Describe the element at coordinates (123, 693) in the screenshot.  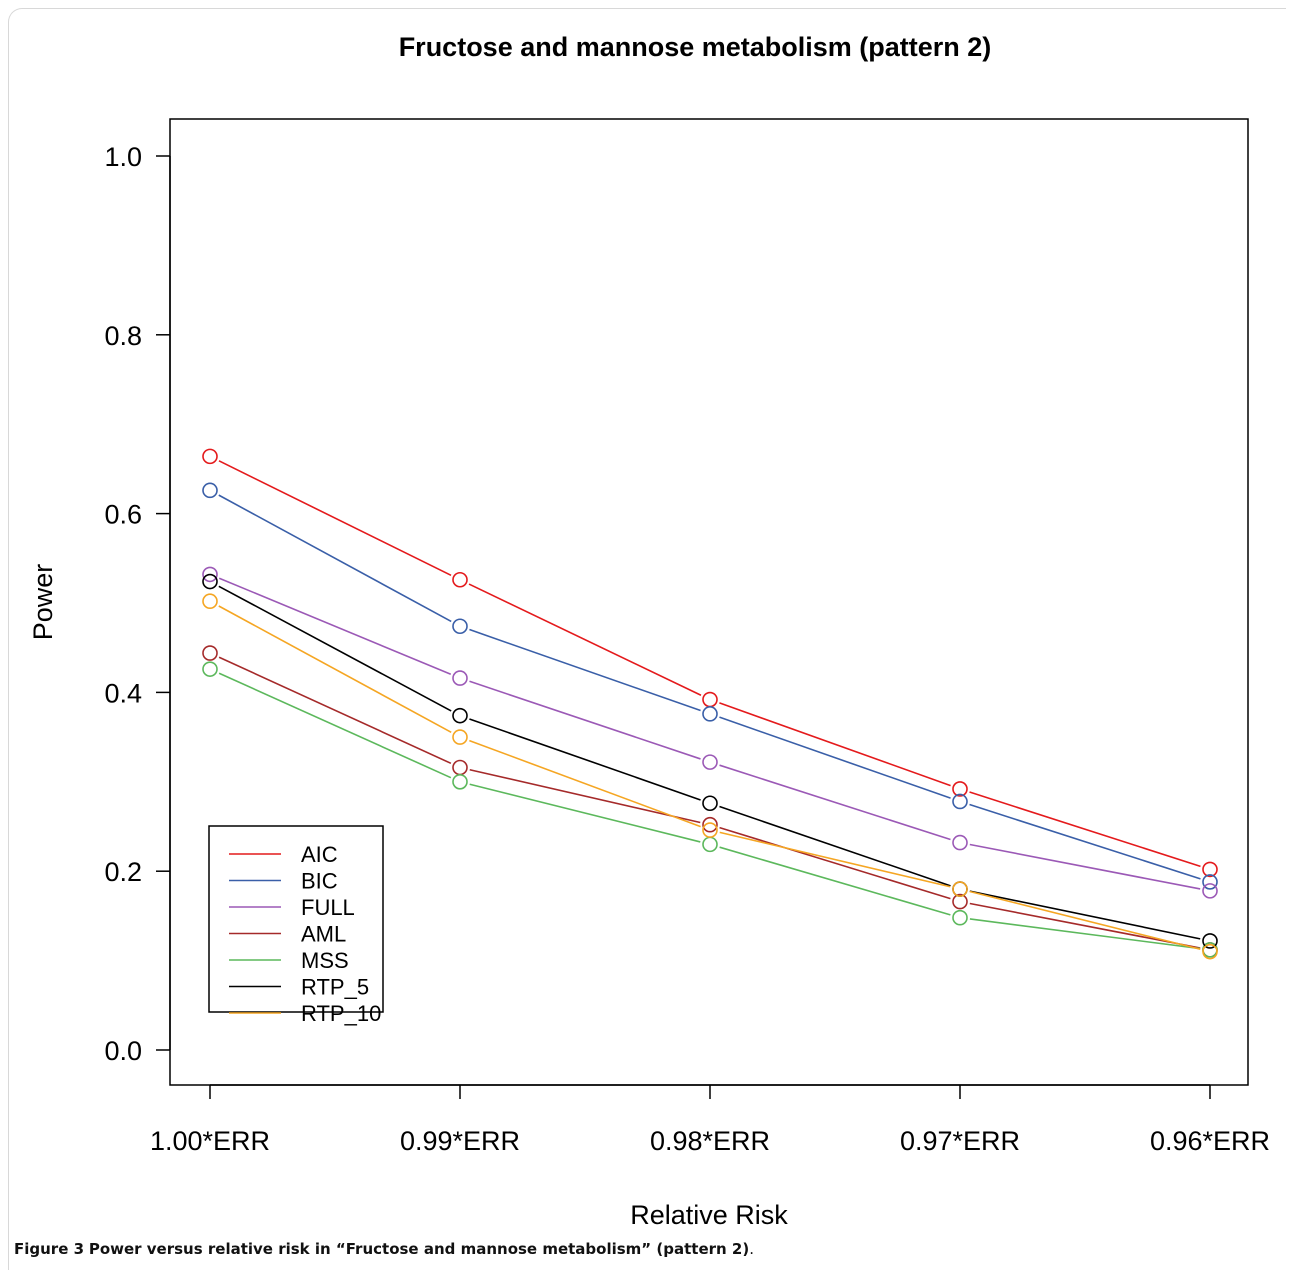
I see `y-tick-label: 0.4` at that location.